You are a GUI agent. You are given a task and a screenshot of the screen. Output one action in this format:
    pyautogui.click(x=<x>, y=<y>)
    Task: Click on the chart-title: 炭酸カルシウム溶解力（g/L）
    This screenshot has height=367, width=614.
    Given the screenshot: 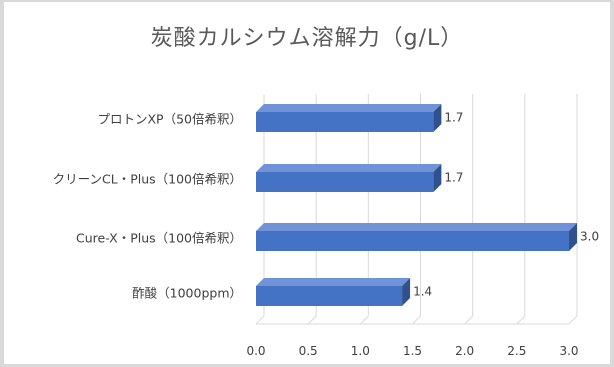 What is the action you would take?
    pyautogui.click(x=307, y=38)
    